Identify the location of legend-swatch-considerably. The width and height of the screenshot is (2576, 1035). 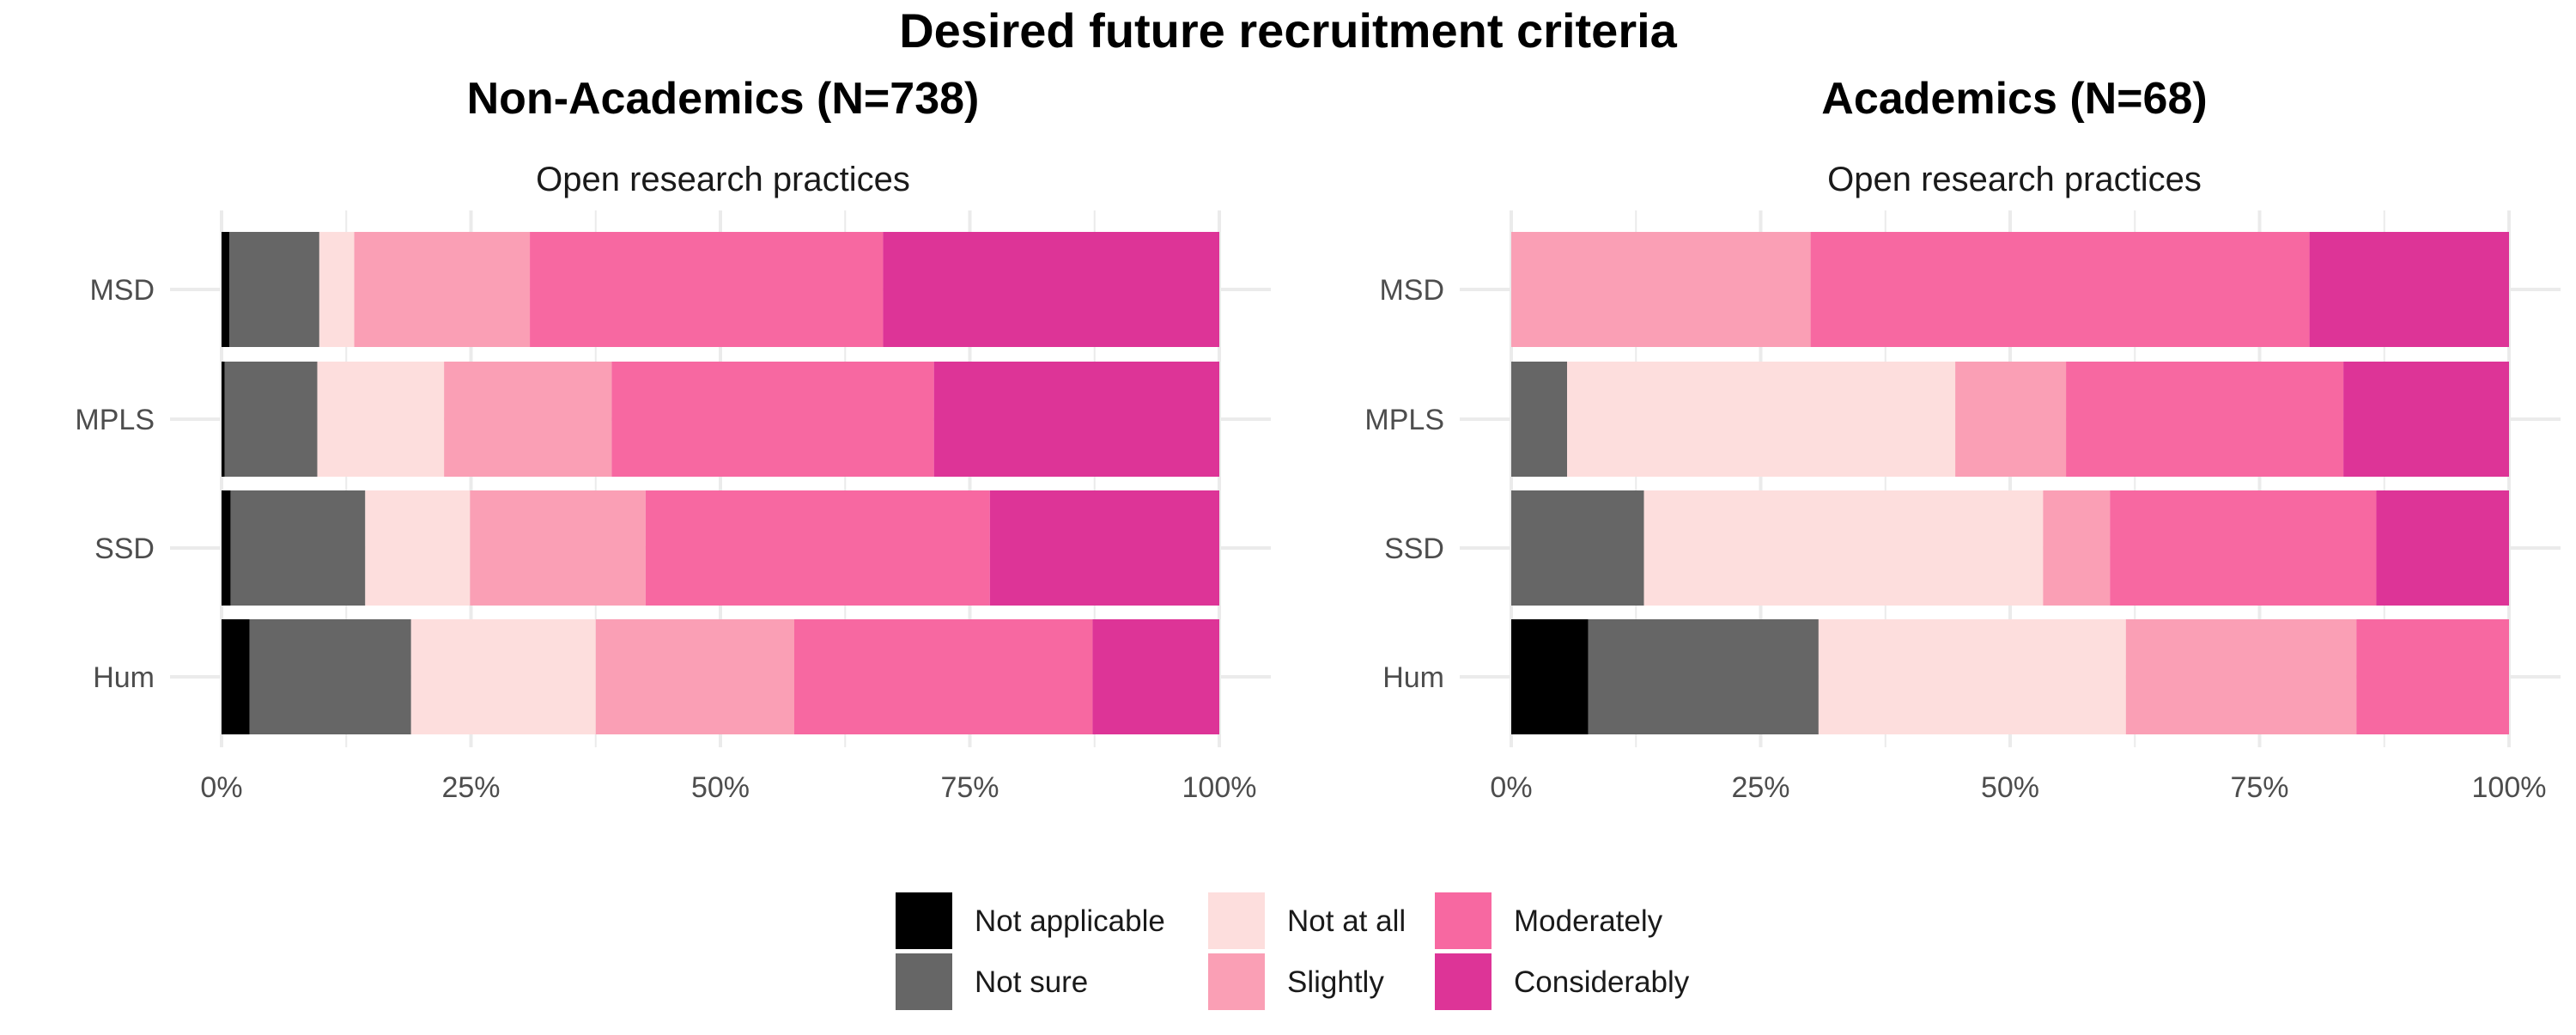
(1463, 982).